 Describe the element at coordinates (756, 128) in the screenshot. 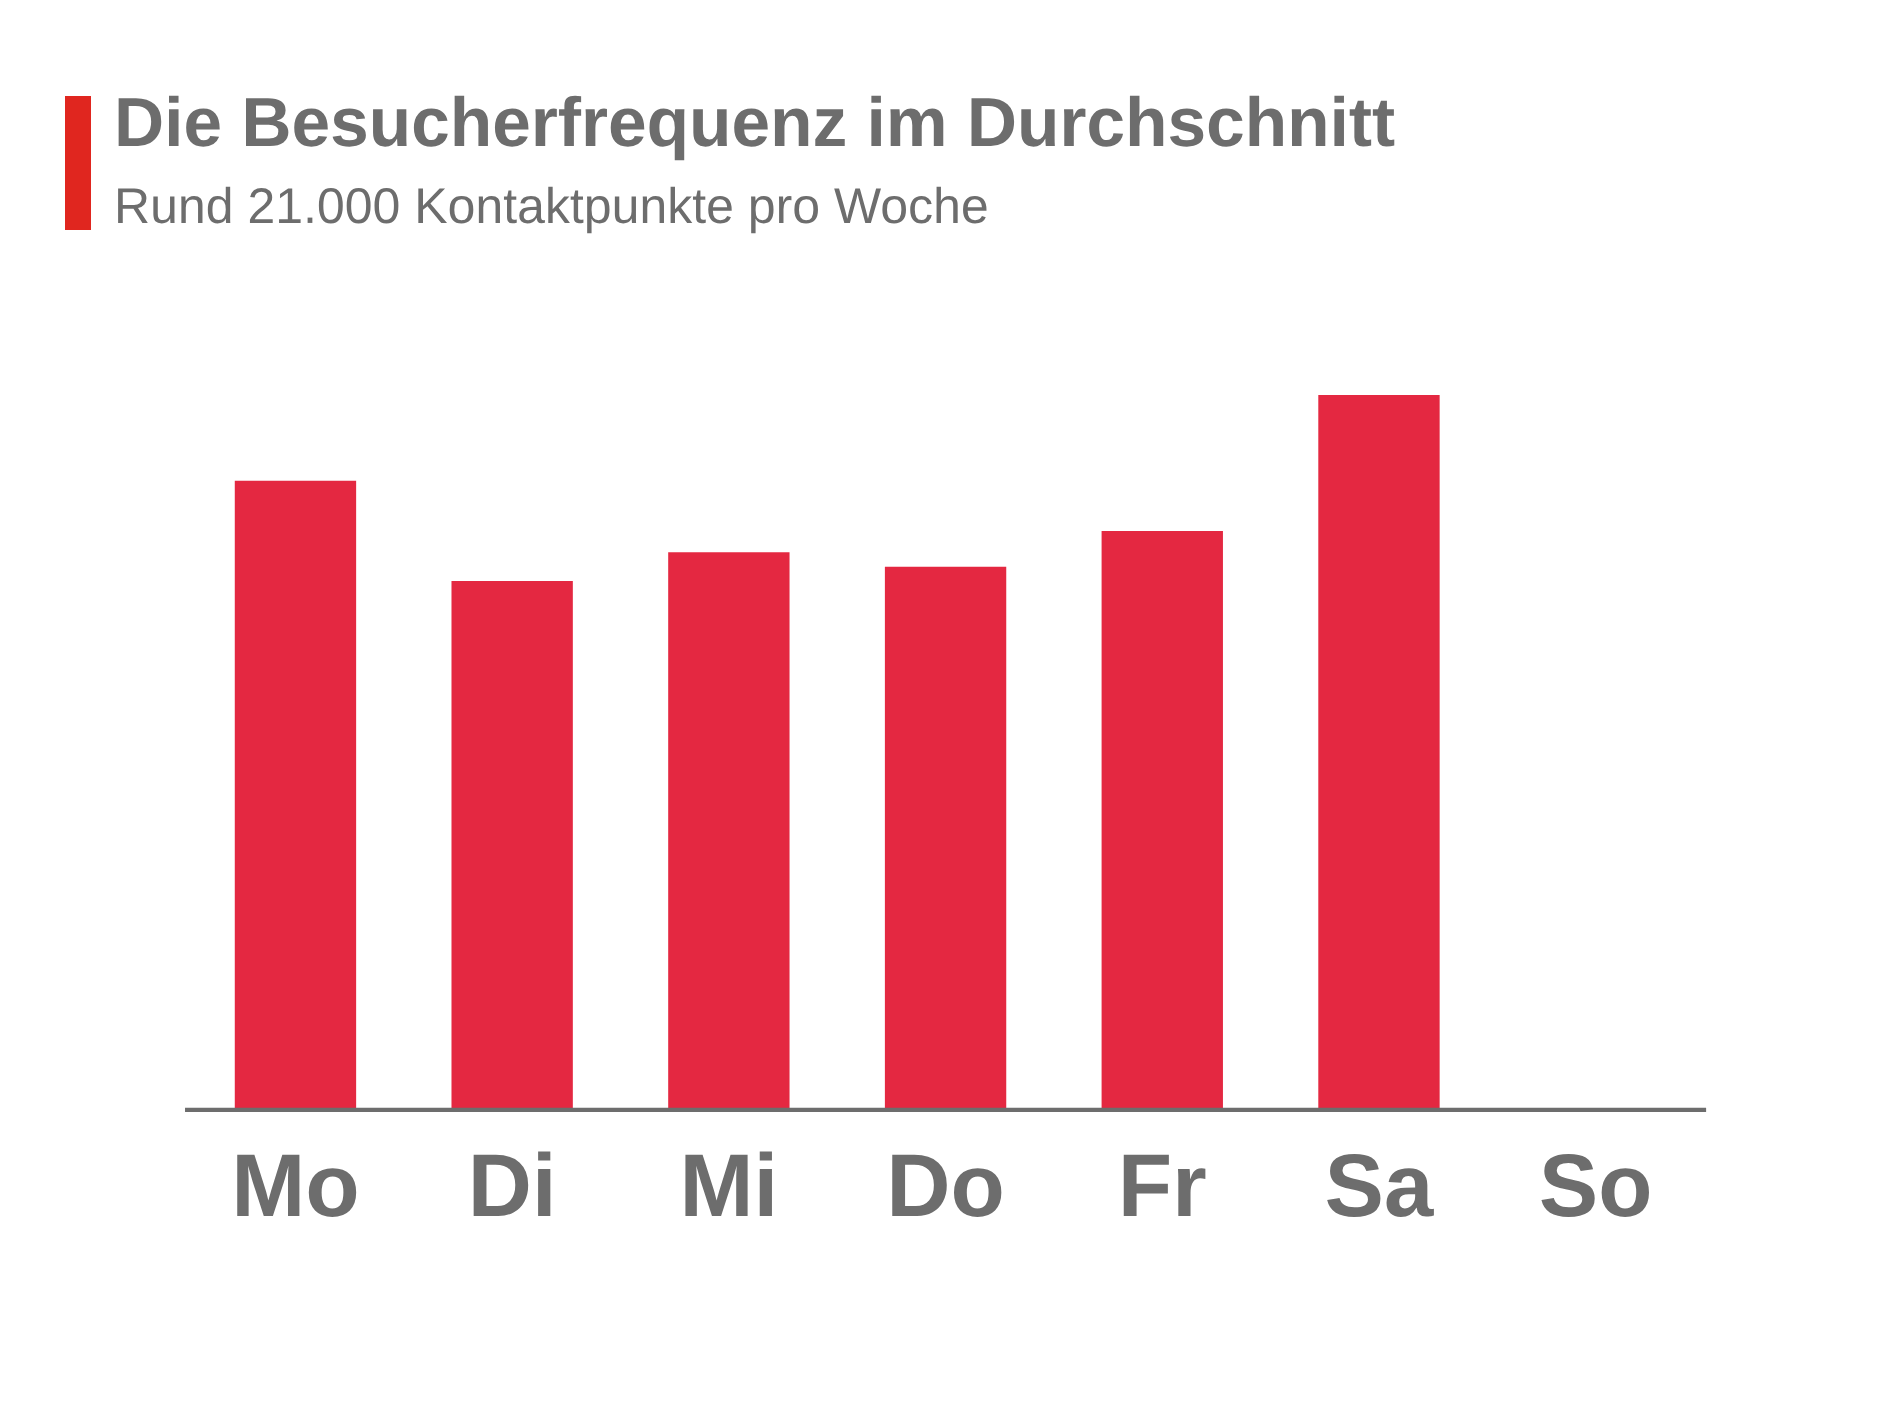

I see `chart-title: Die Besucherfrequenz im Durchschnitt` at that location.